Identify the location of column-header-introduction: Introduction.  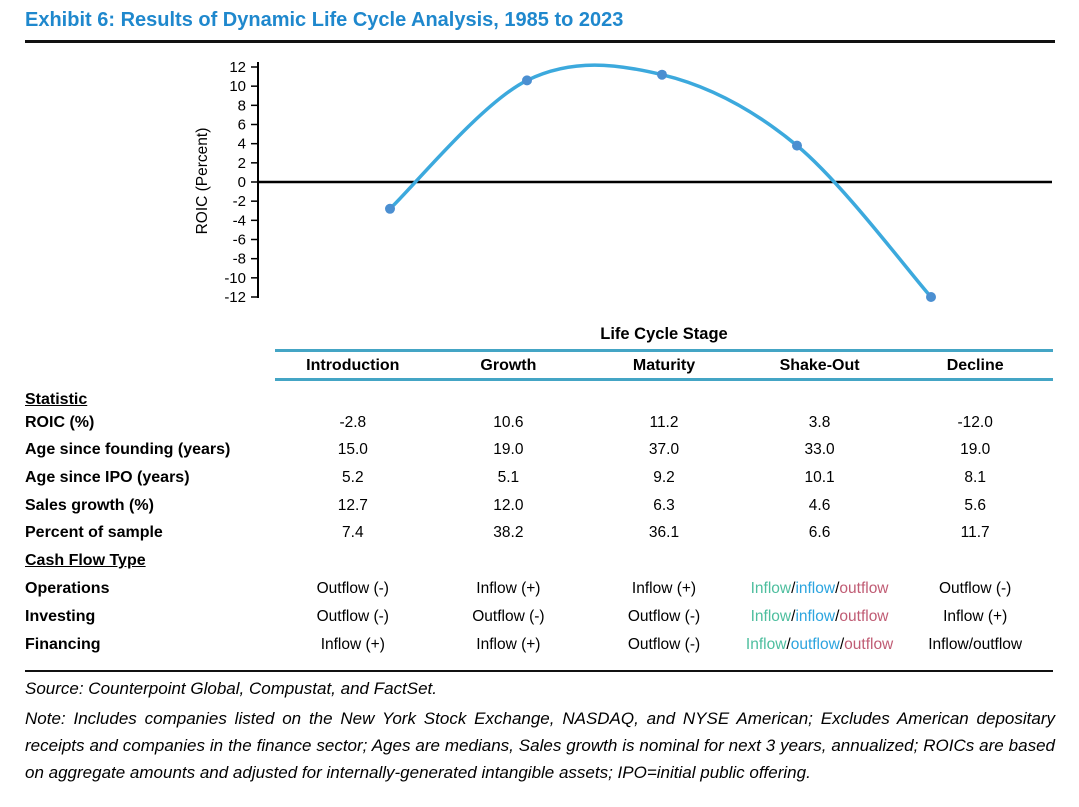
(353, 365).